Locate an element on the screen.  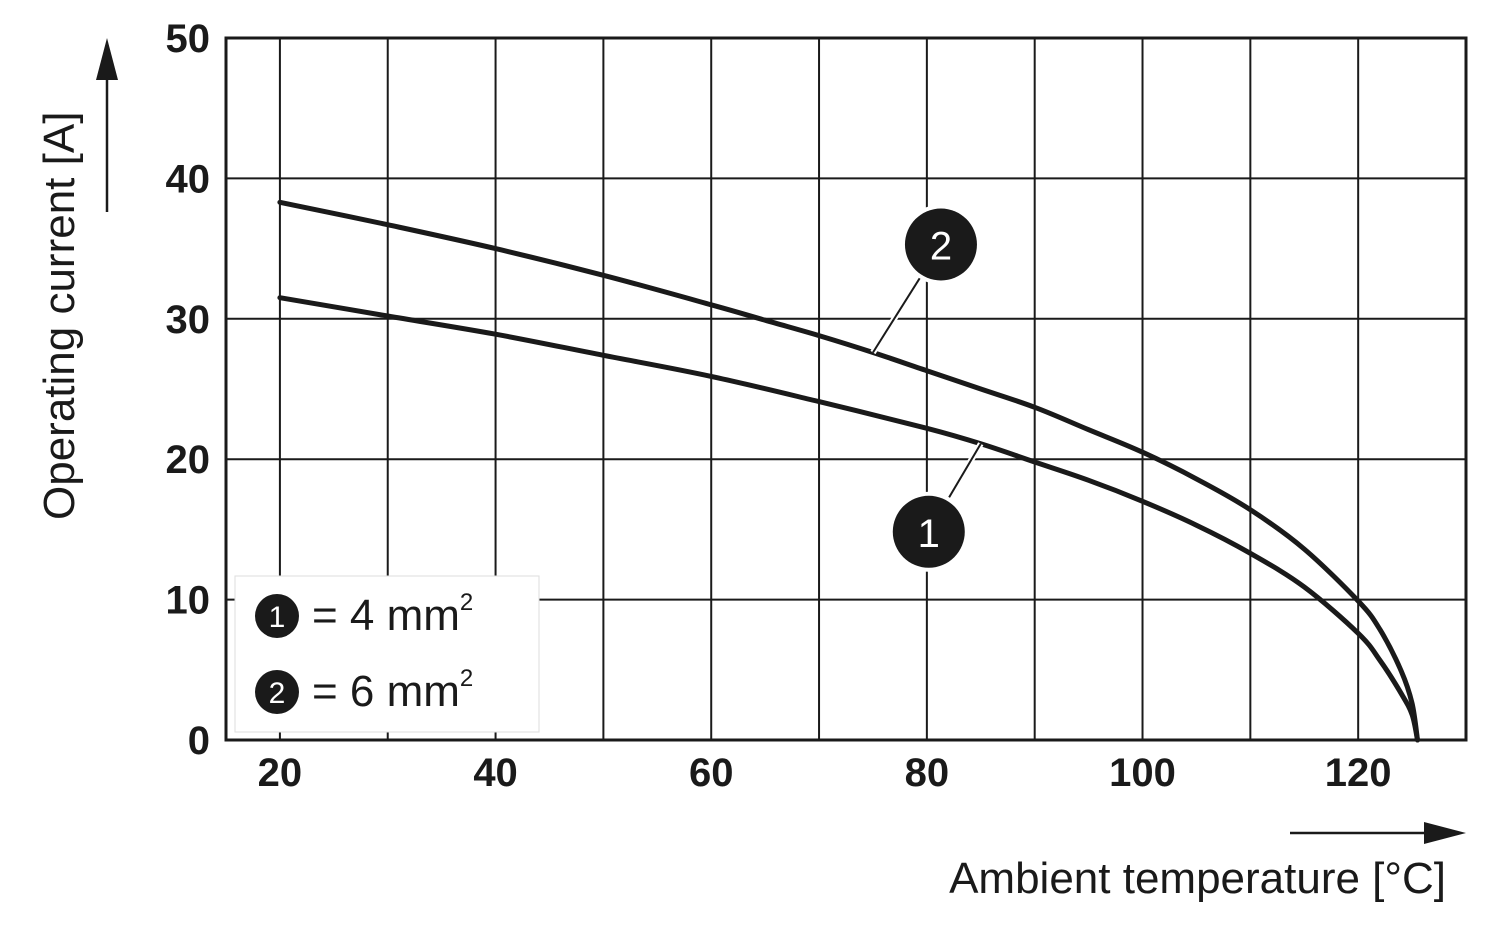
legend-item-1: 1 = 4 mm2 is located at coordinates (364, 614).